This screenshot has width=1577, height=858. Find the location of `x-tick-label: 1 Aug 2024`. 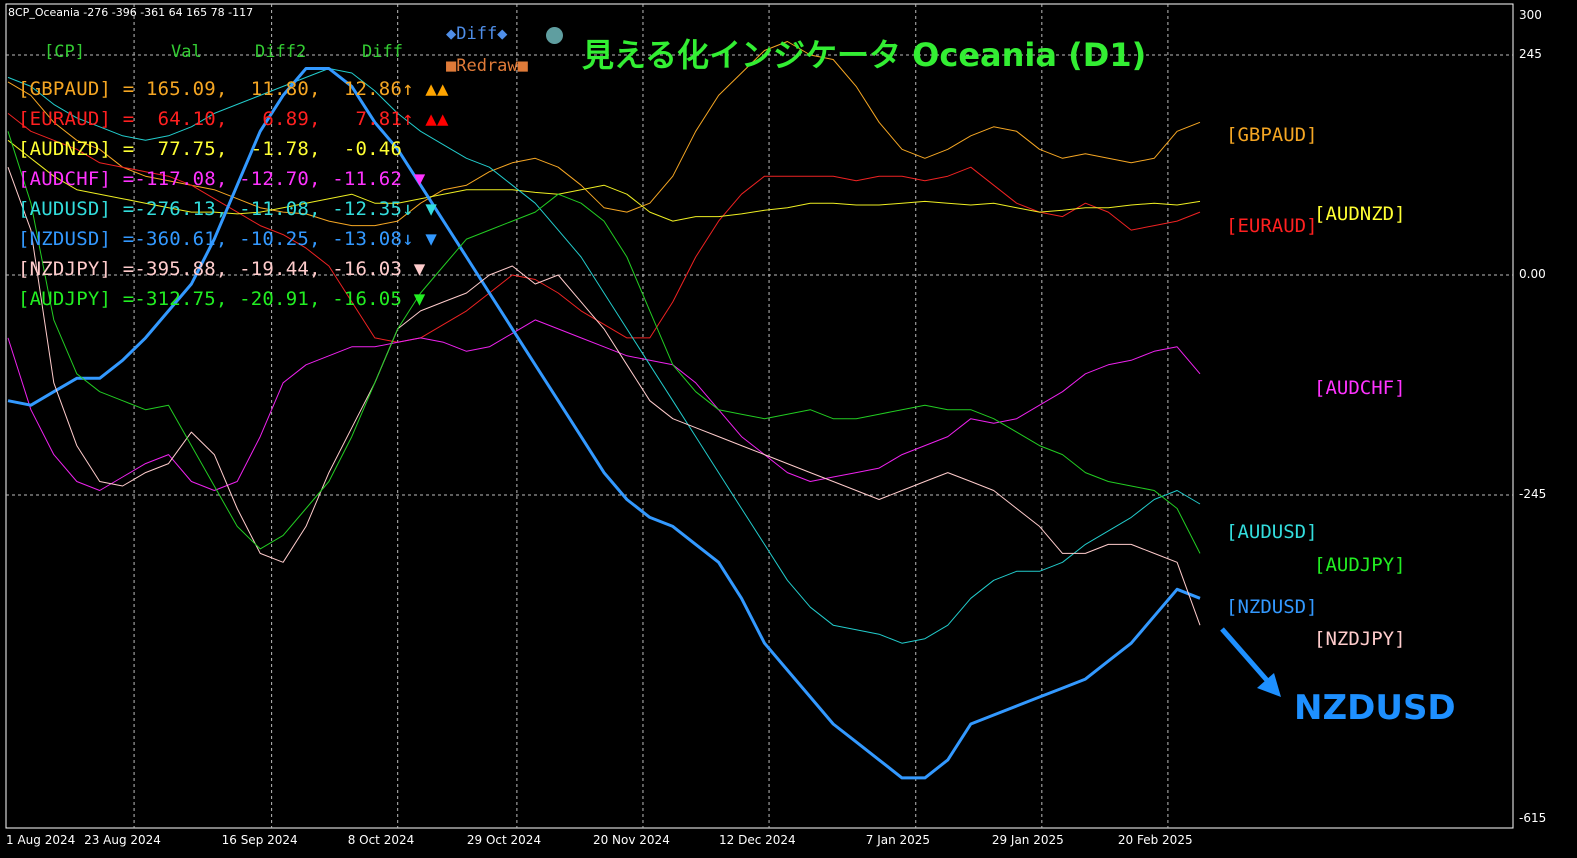

x-tick-label: 1 Aug 2024 is located at coordinates (41, 840).